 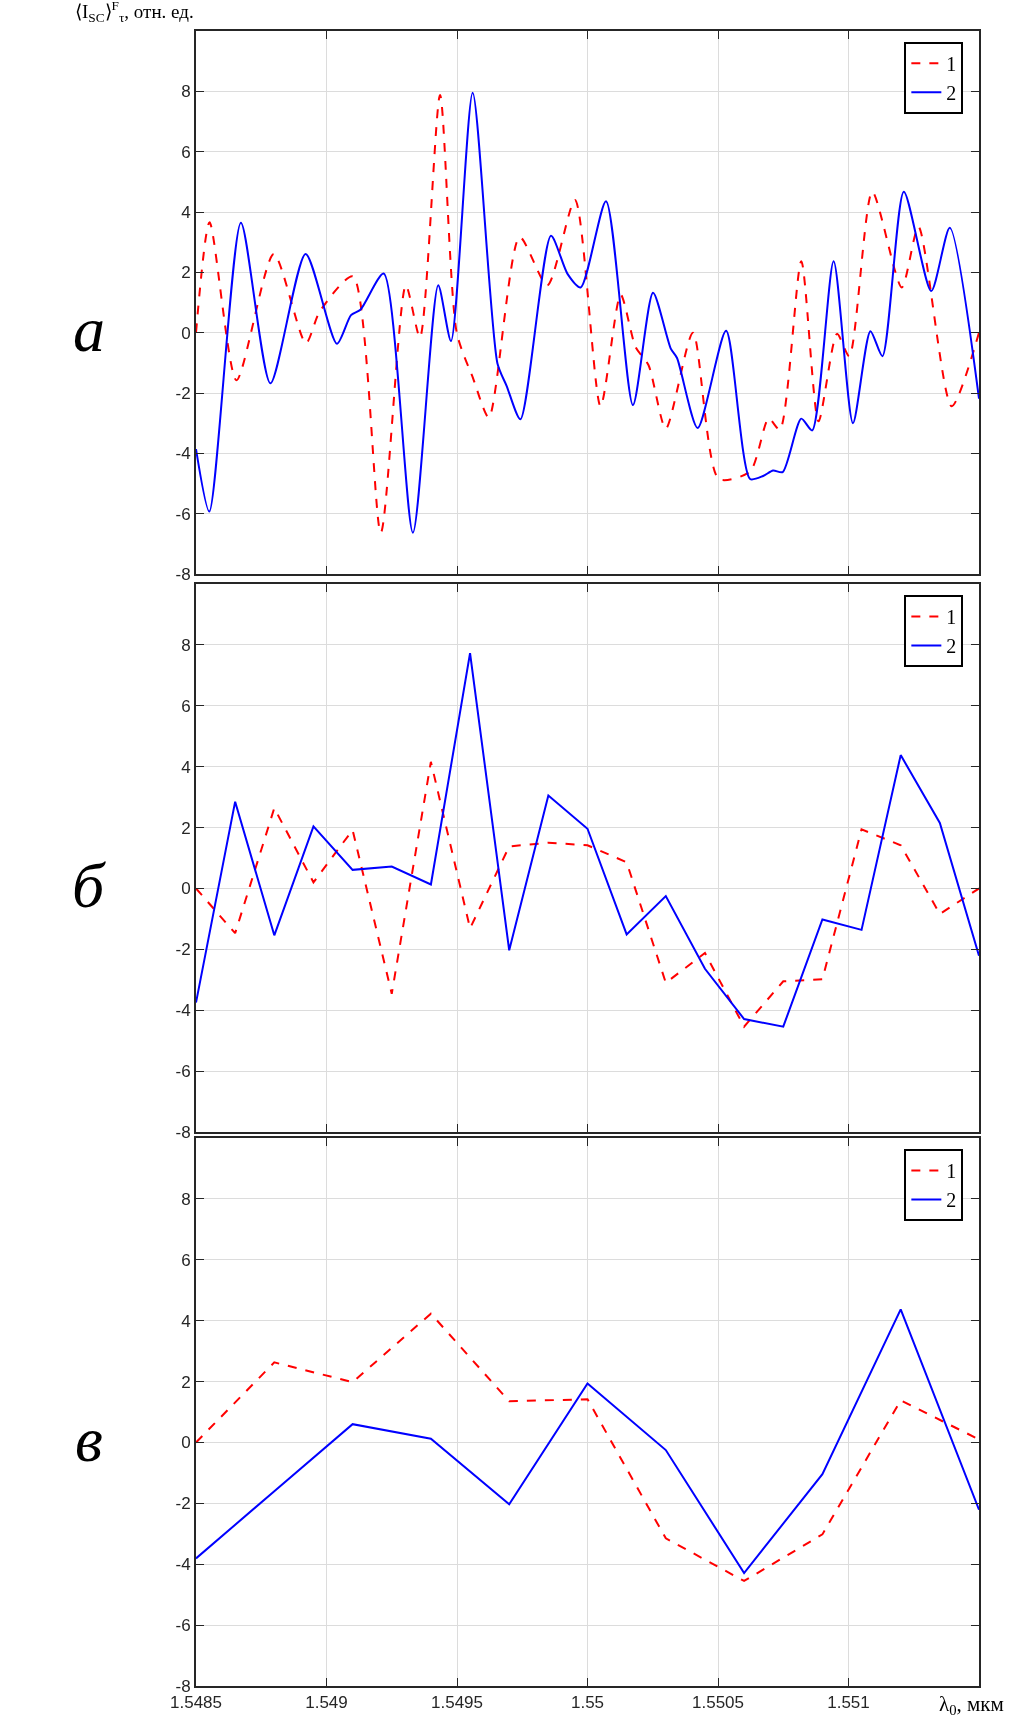 I want to click on x-tick-label: 1.55, so click(x=587, y=1703).